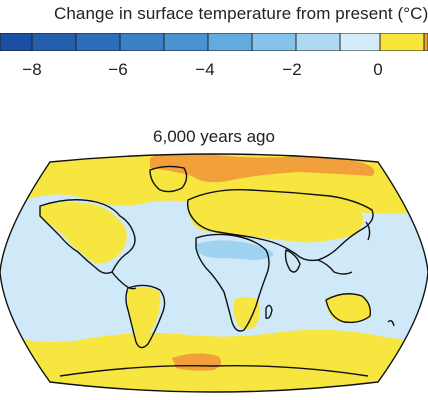  I want to click on north-america-warm, so click(83, 233).